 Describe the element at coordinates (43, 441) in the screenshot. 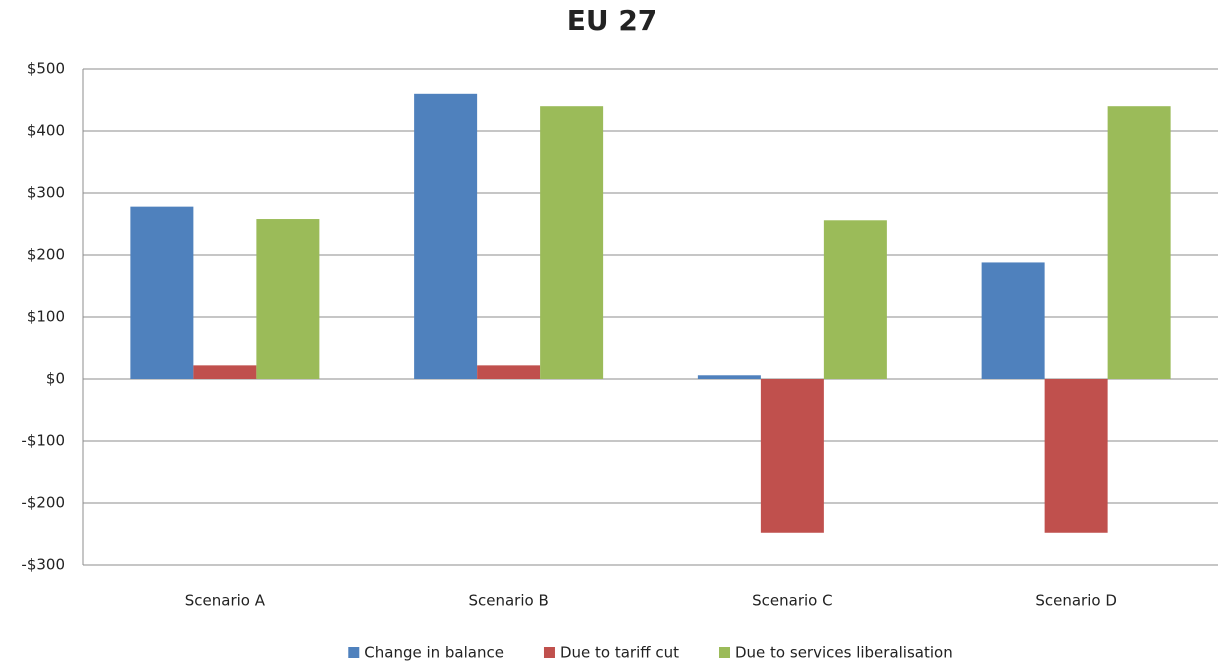

I see `y-tick-label: -$100` at that location.